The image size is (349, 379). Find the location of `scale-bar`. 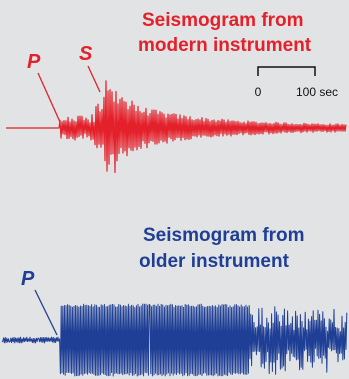

scale-bar is located at coordinates (286, 71).